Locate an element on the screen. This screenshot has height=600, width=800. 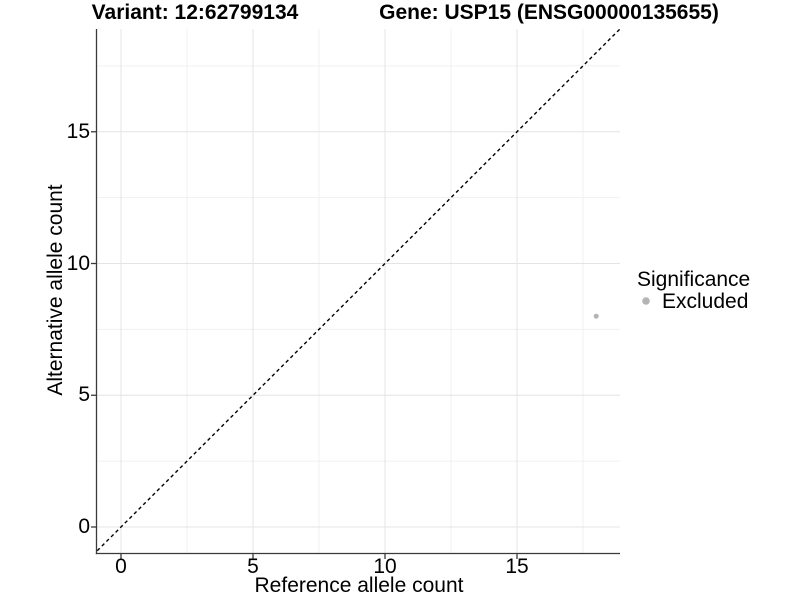
legend-item-excluded: Excluded is located at coordinates (705, 301).